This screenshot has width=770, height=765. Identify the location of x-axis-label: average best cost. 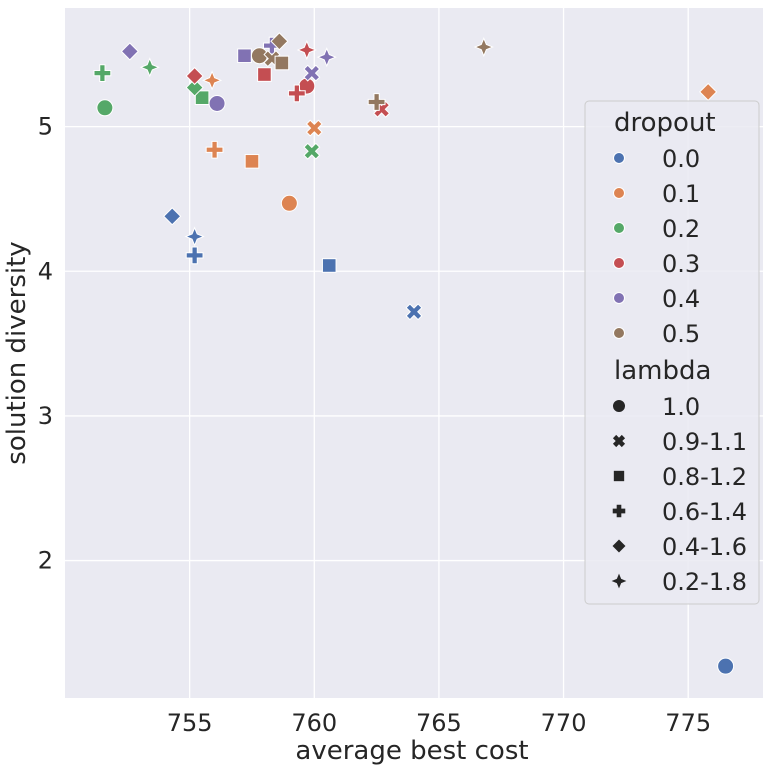
(411, 750).